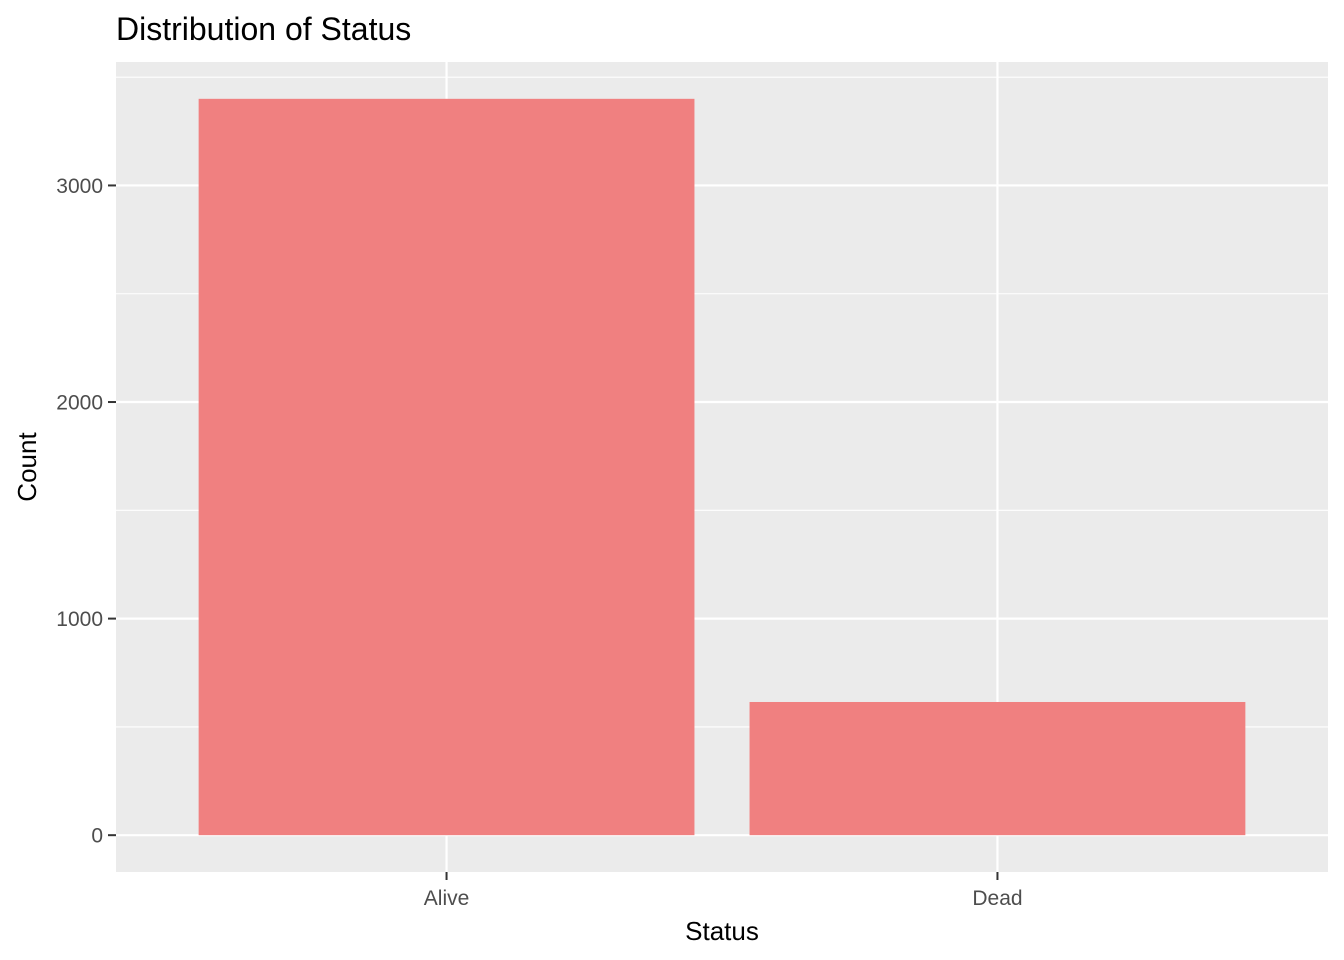 The height and width of the screenshot is (960, 1344). I want to click on y-axis-title: Count, so click(27, 467).